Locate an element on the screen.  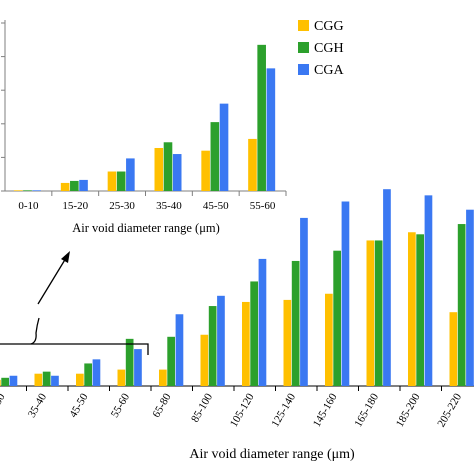
main-x-tick-label: 125-140 is located at coordinates (283, 410).